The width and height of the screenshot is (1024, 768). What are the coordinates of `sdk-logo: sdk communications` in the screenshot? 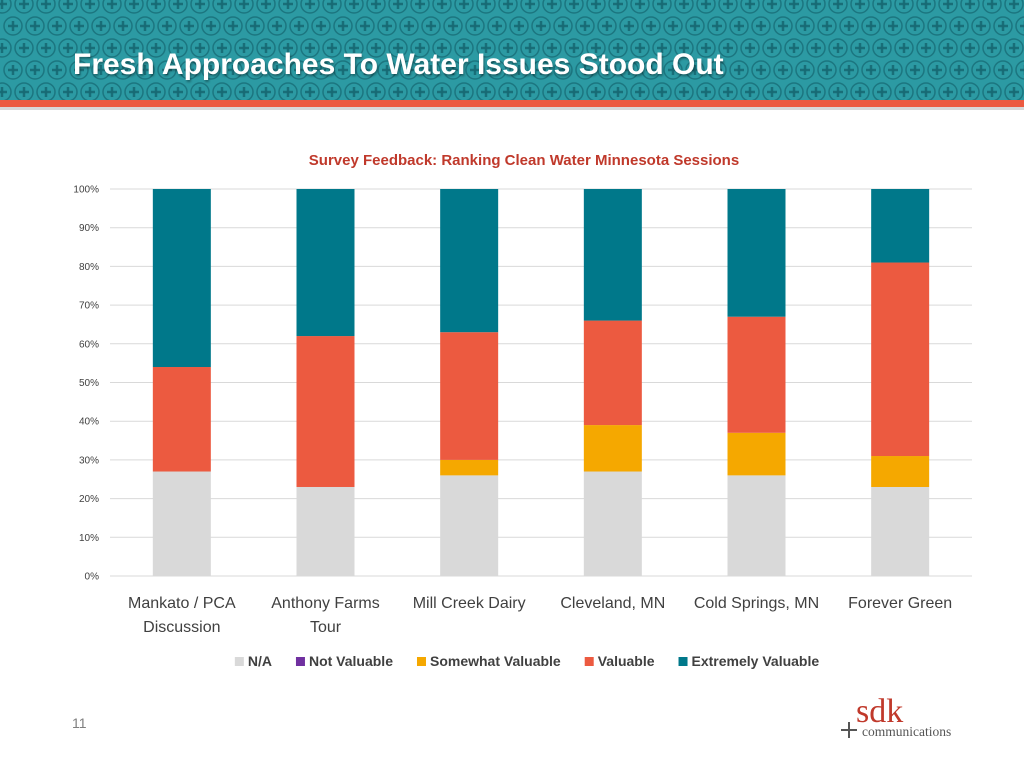 It's located at (896, 716).